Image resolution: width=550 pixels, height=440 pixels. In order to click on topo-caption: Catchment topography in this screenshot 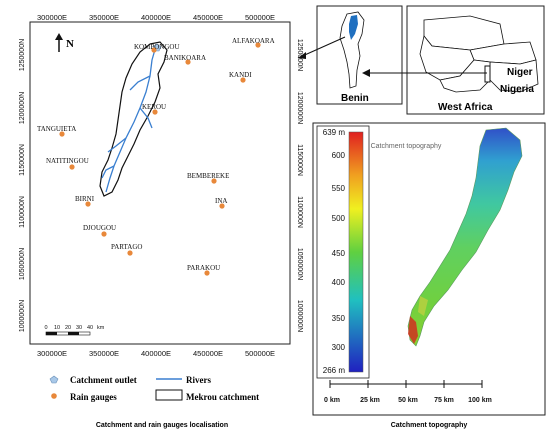, I will do `click(429, 425)`.